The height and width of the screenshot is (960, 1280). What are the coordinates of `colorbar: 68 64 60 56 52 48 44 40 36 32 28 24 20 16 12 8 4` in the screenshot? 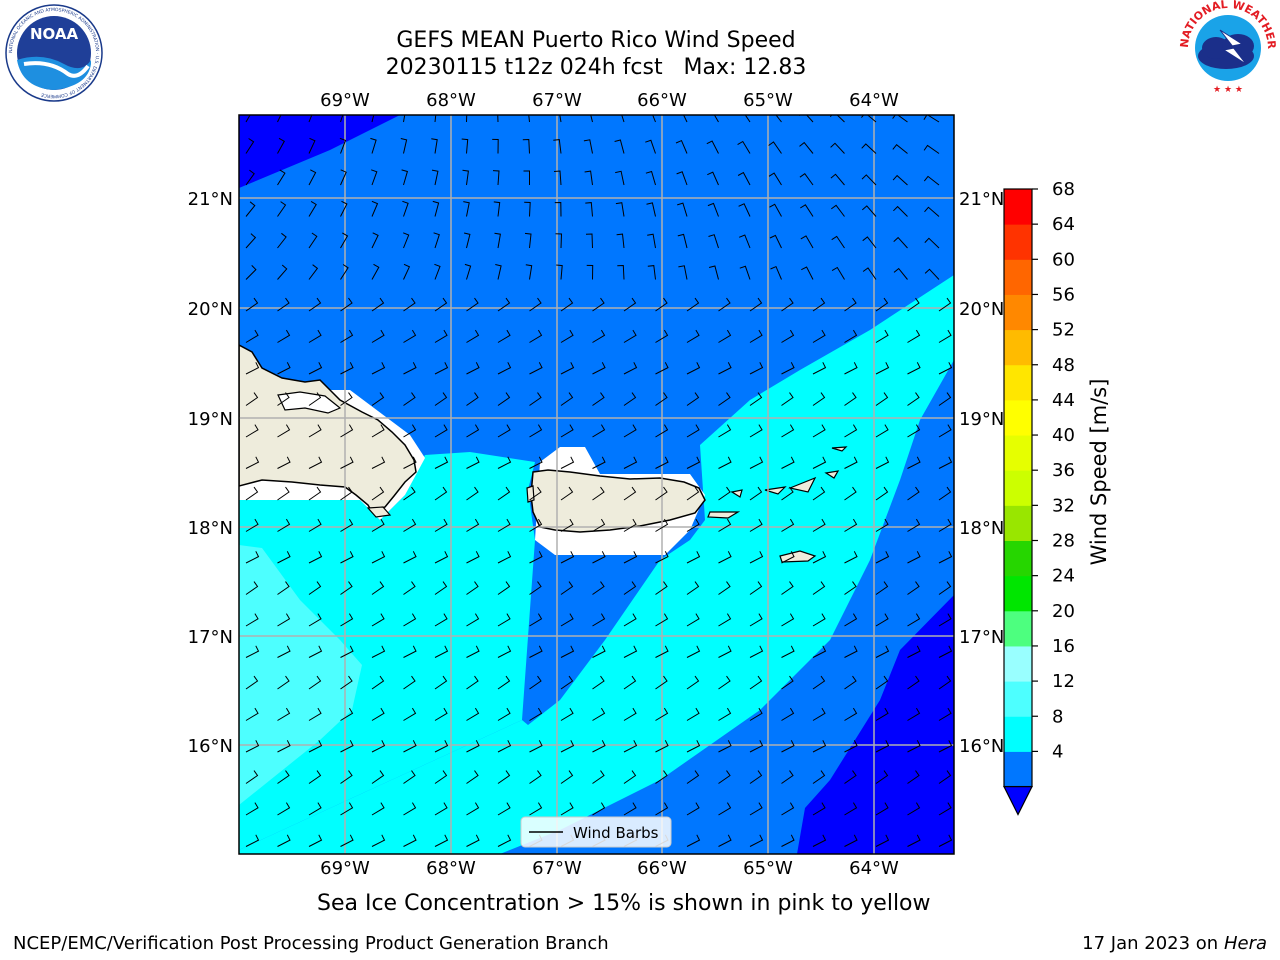 It's located at (1039, 497).